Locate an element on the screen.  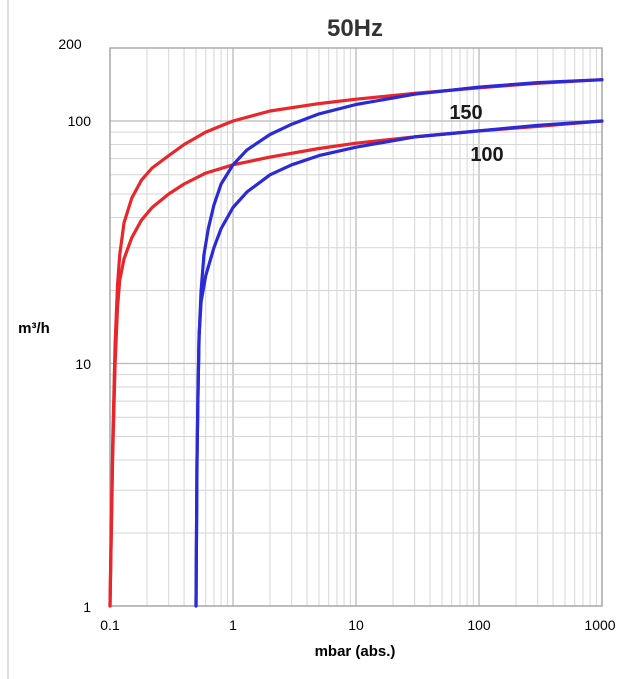
x-tick-label-0.1: 0.1 is located at coordinates (110, 625).